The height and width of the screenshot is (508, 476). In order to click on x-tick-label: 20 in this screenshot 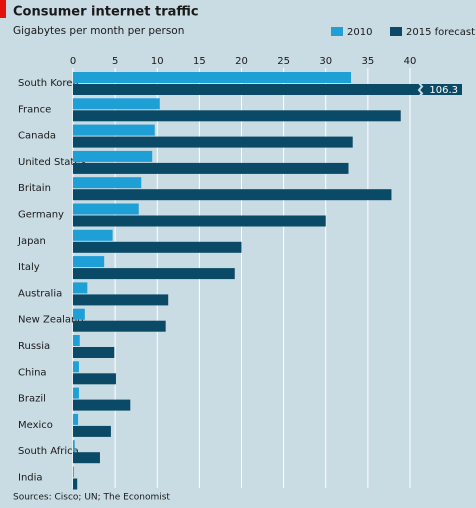, I will do `click(241, 61)`.